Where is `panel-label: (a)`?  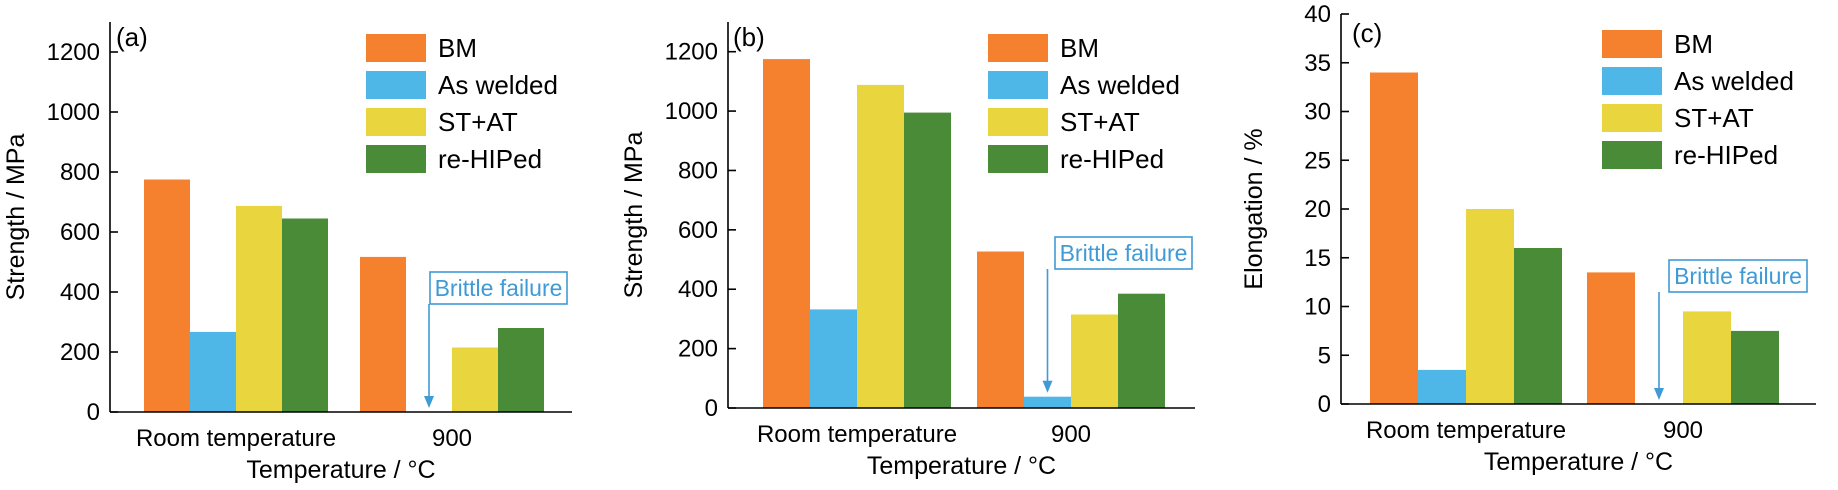
panel-label: (a) is located at coordinates (132, 37).